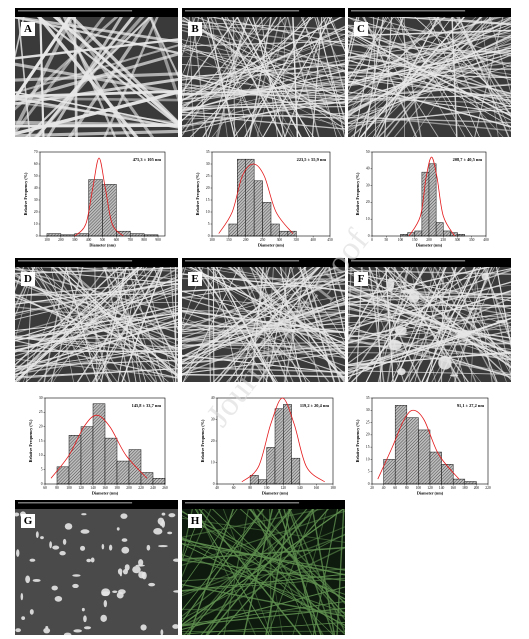 The width and height of the screenshot is (529, 639). Describe the element at coordinates (280, 240) in the screenshot. I see `x-tick-label: 300` at that location.